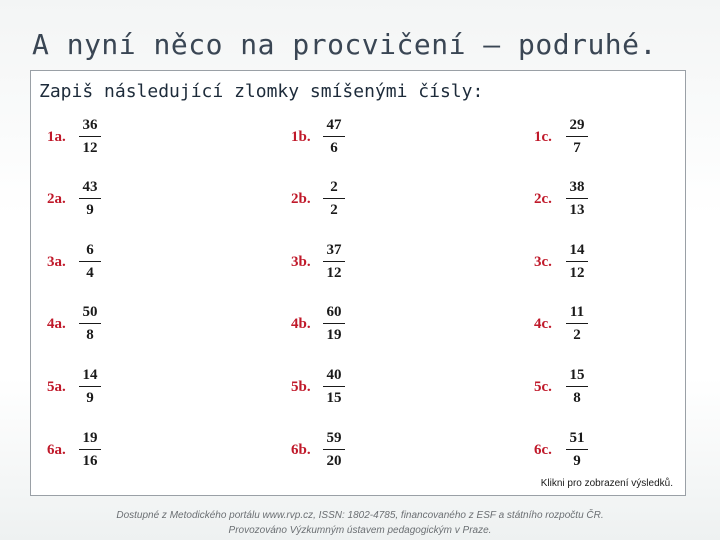  Describe the element at coordinates (301, 261) in the screenshot. I see `exercise-label: 3b.` at that location.